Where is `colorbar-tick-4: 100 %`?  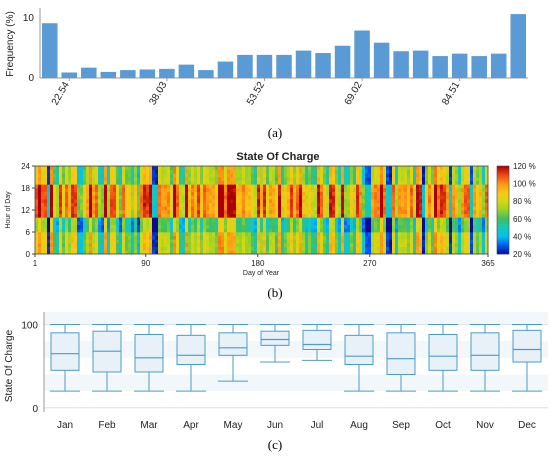
colorbar-tick-4: 100 % is located at coordinates (524, 184).